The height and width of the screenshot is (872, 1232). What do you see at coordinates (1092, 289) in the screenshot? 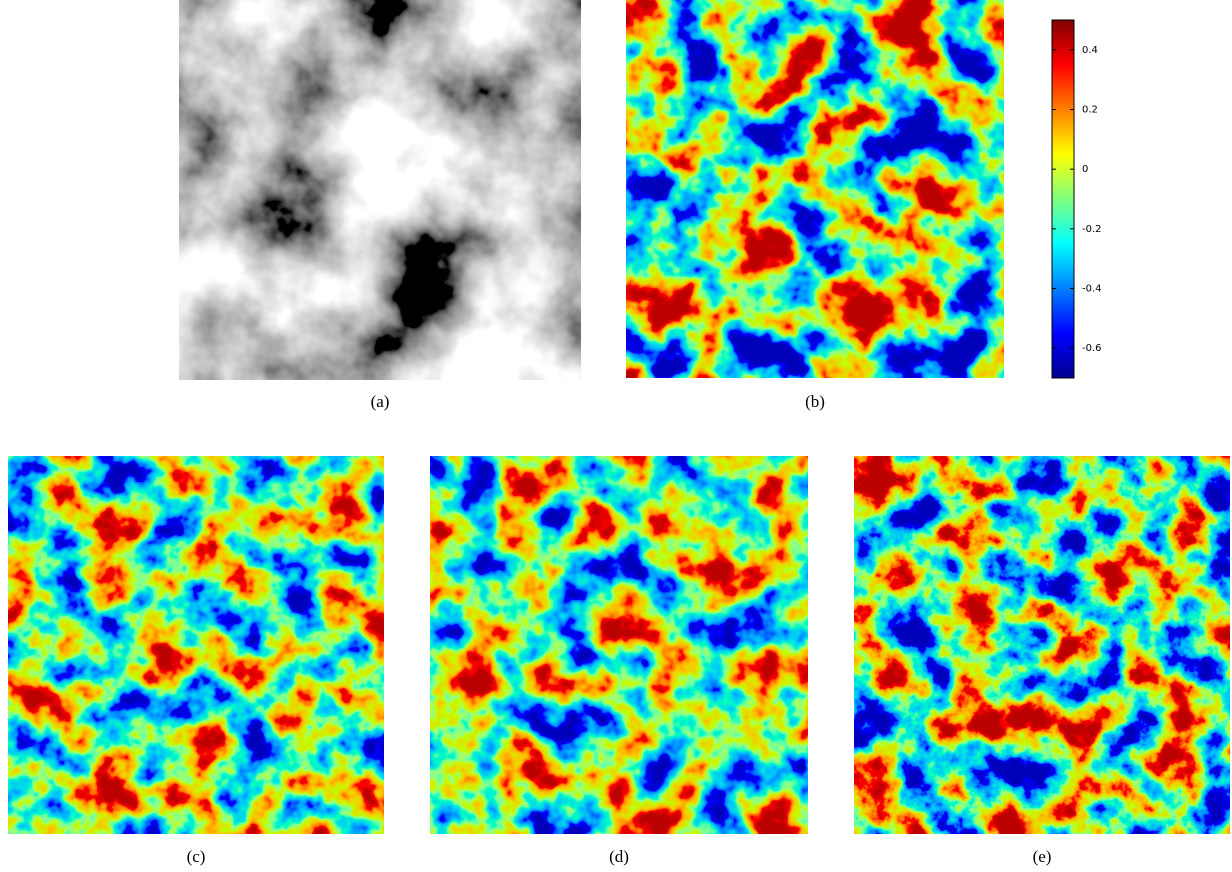
I see `colorbar-tick-label: -0.4` at bounding box center [1092, 289].